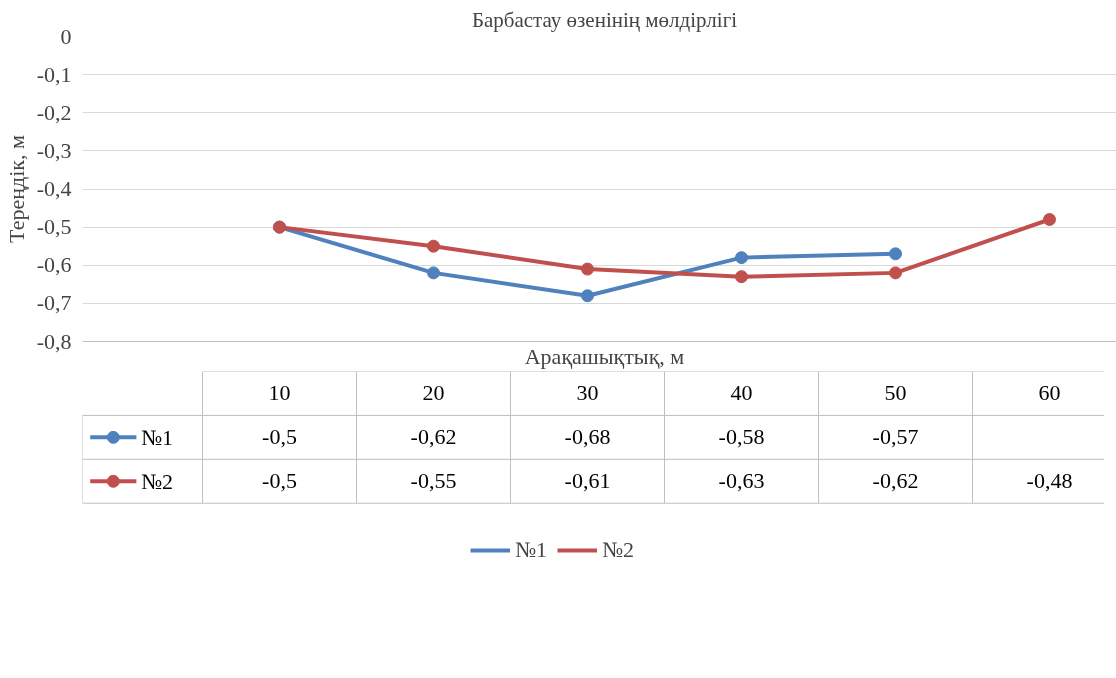 The width and height of the screenshot is (1116, 678). What do you see at coordinates (54, 150) in the screenshot?
I see `y-tick-label: -0,3` at bounding box center [54, 150].